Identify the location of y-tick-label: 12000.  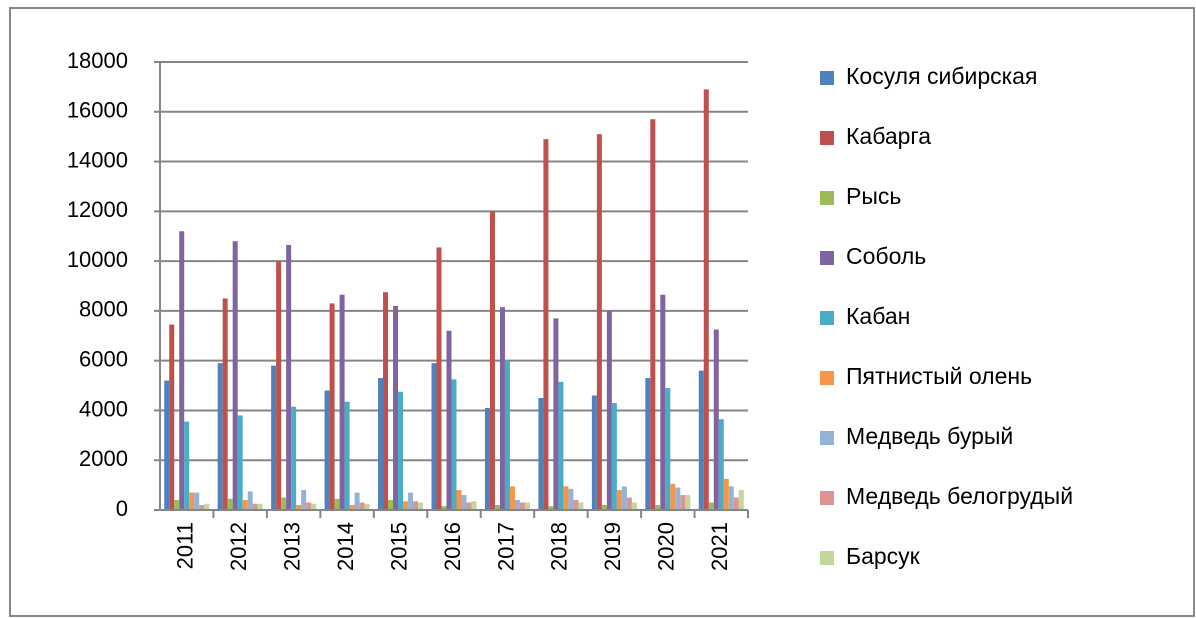
(97, 209).